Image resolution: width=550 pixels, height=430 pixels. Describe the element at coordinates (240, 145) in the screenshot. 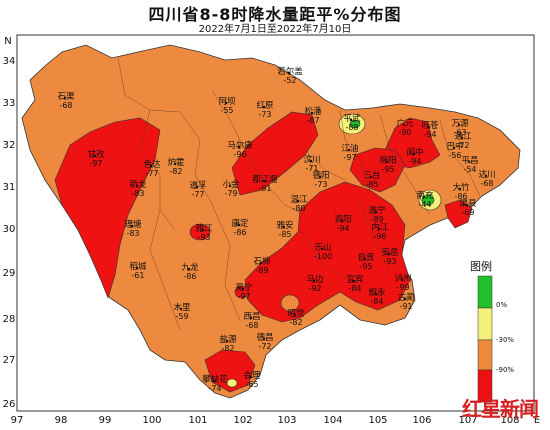

I see `station-name: 马尔康` at that location.